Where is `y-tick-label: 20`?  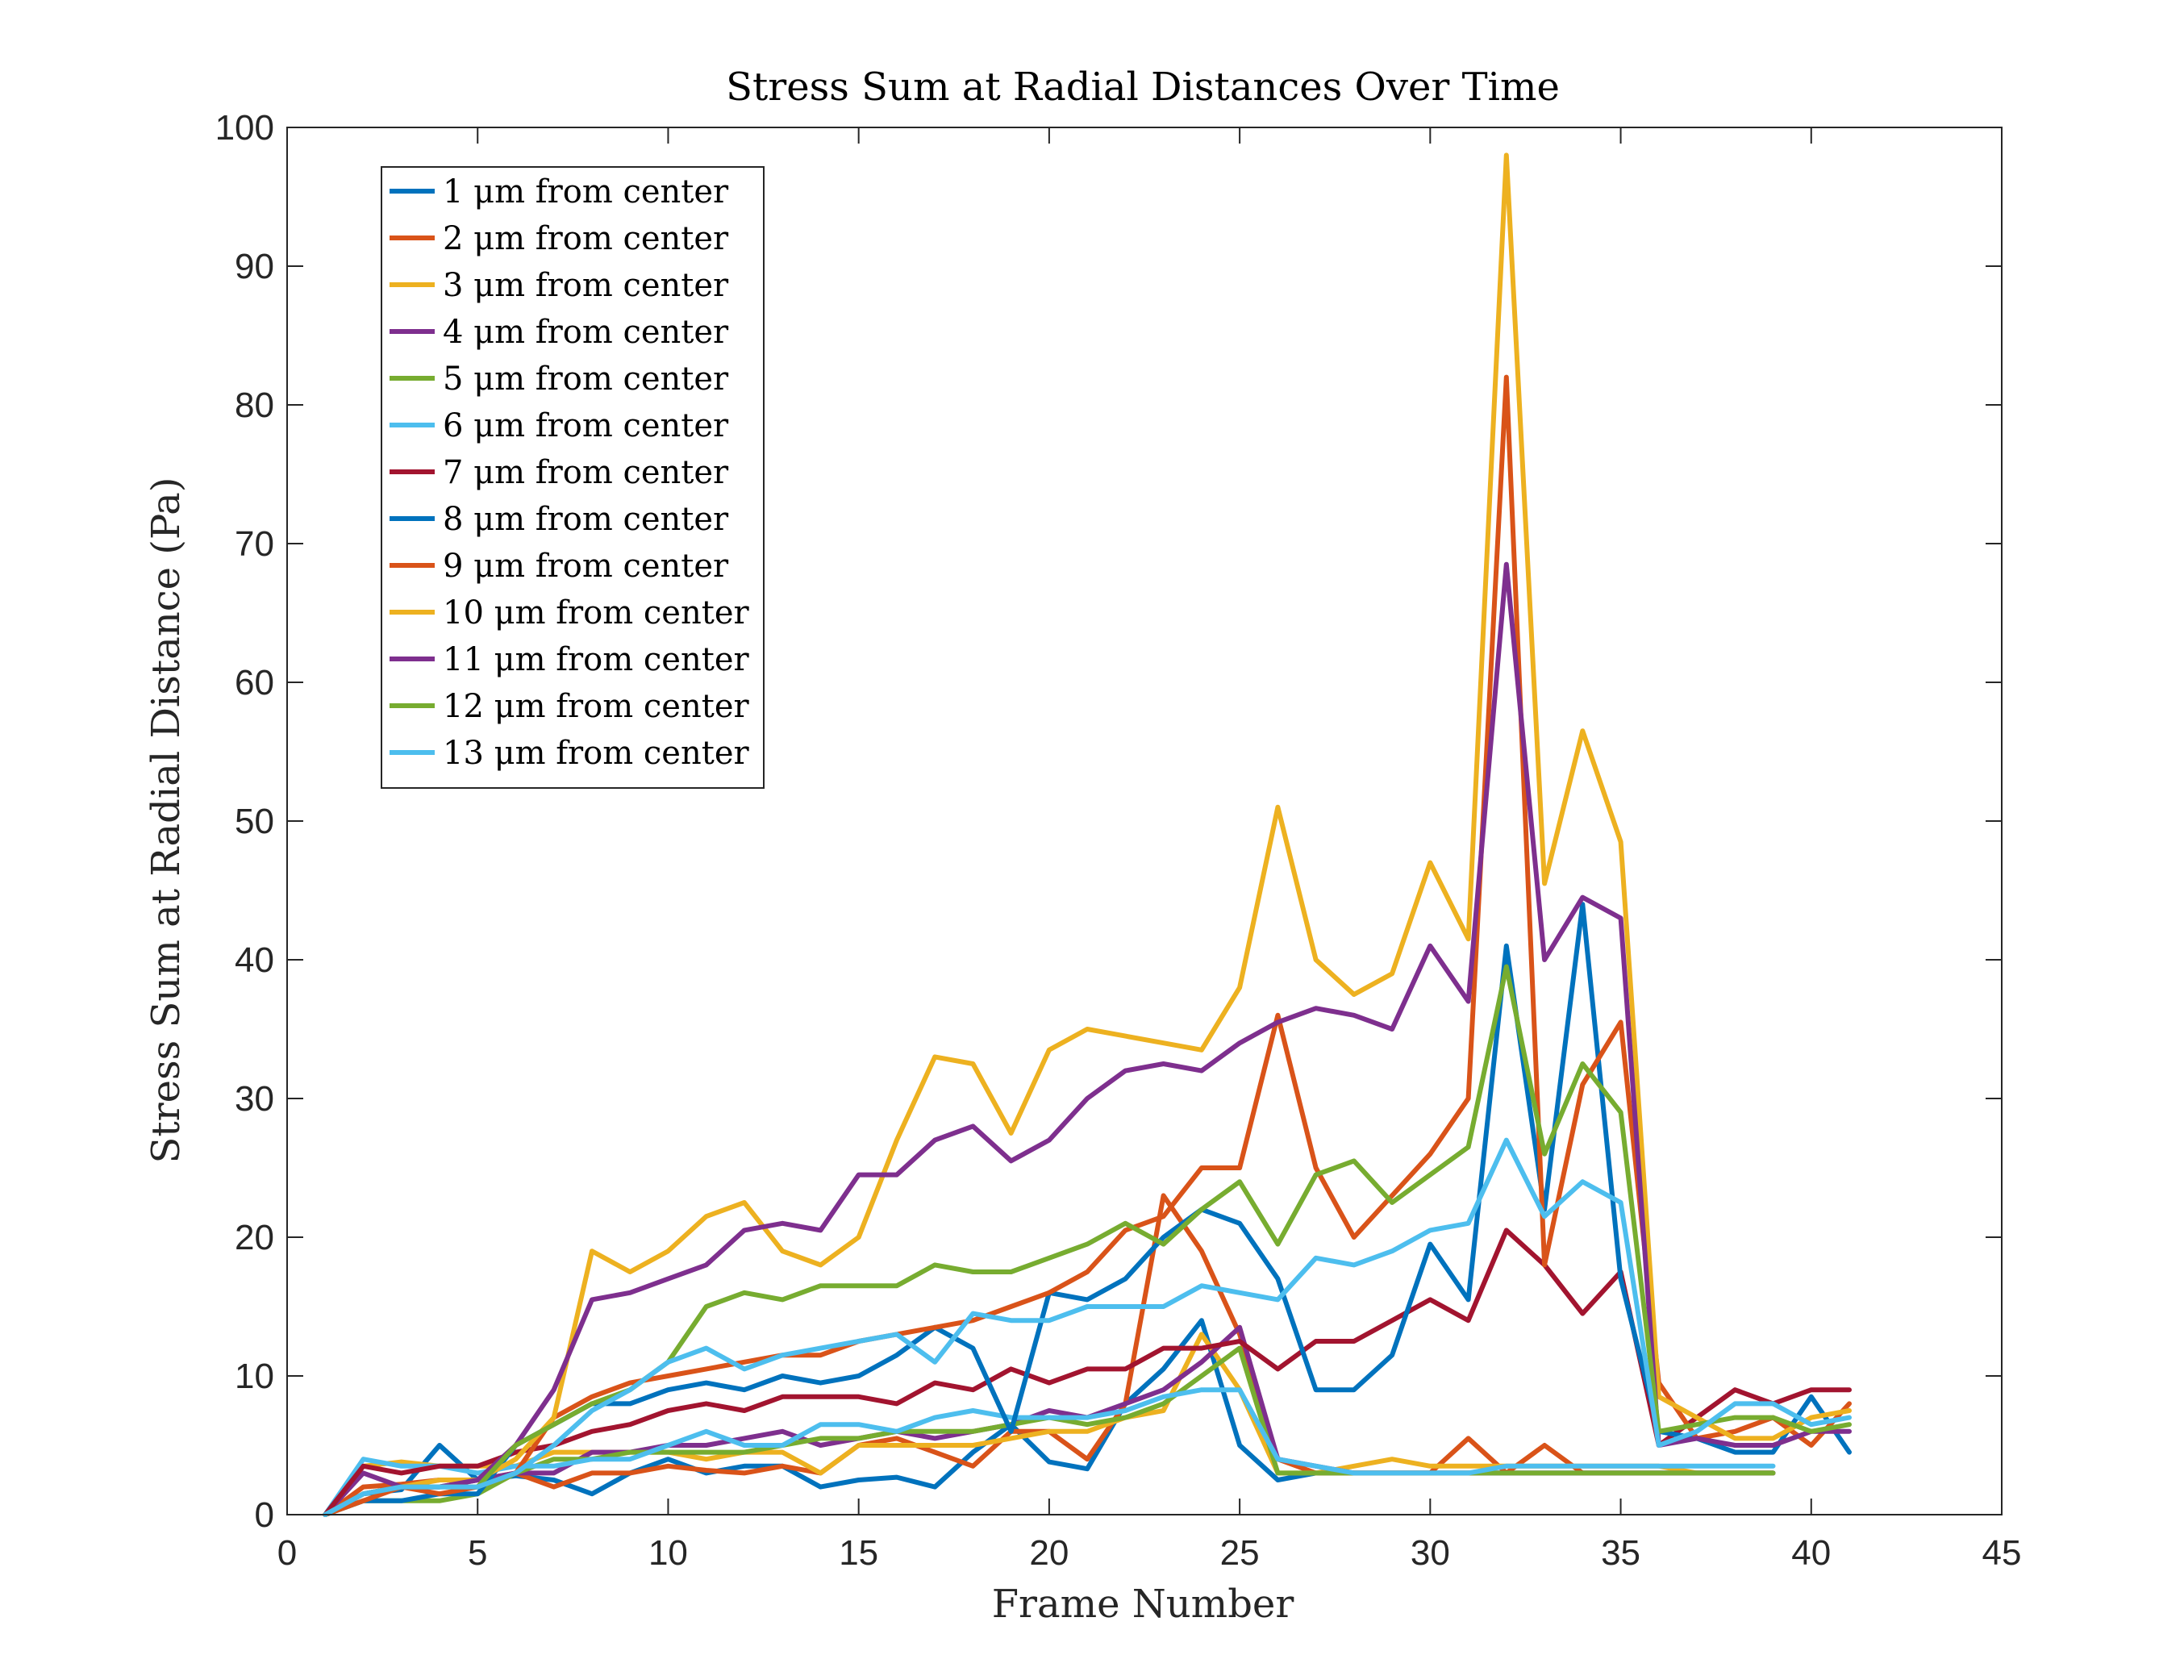 y-tick-label: 20 is located at coordinates (255, 1238).